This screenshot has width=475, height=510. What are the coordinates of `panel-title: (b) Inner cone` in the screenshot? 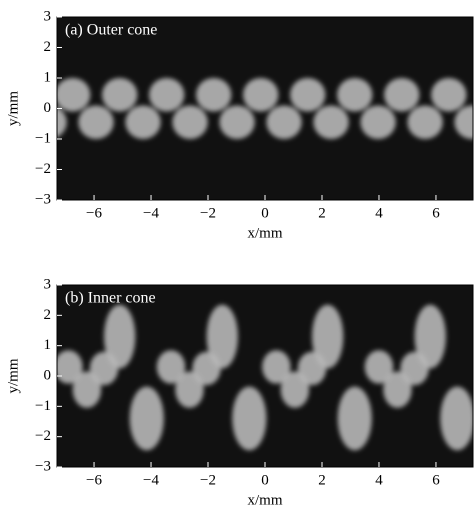 It's located at (110, 298).